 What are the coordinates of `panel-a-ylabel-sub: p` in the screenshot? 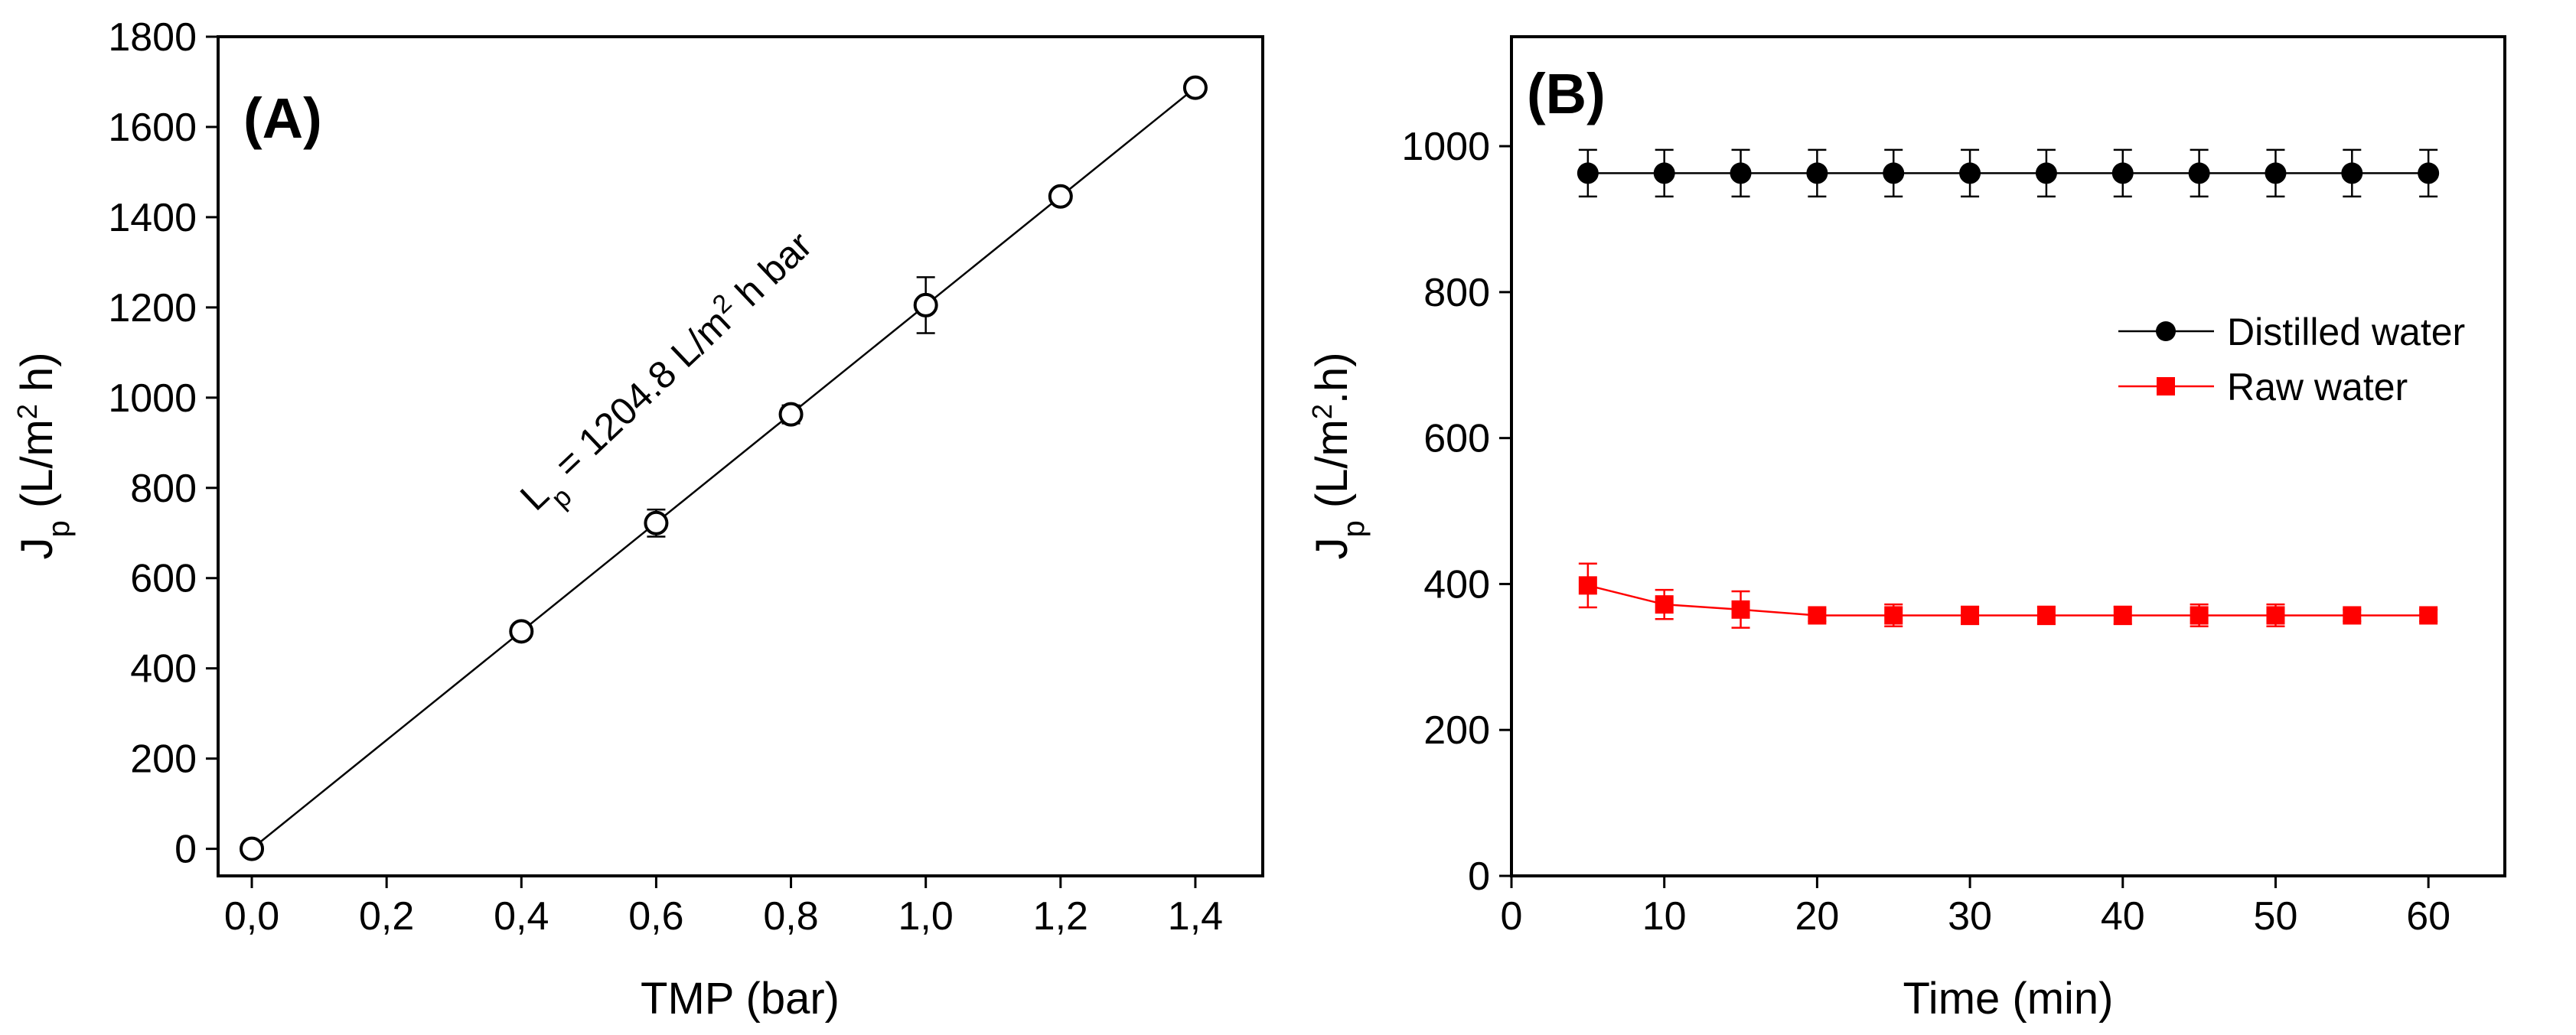 It's located at (59, 529).